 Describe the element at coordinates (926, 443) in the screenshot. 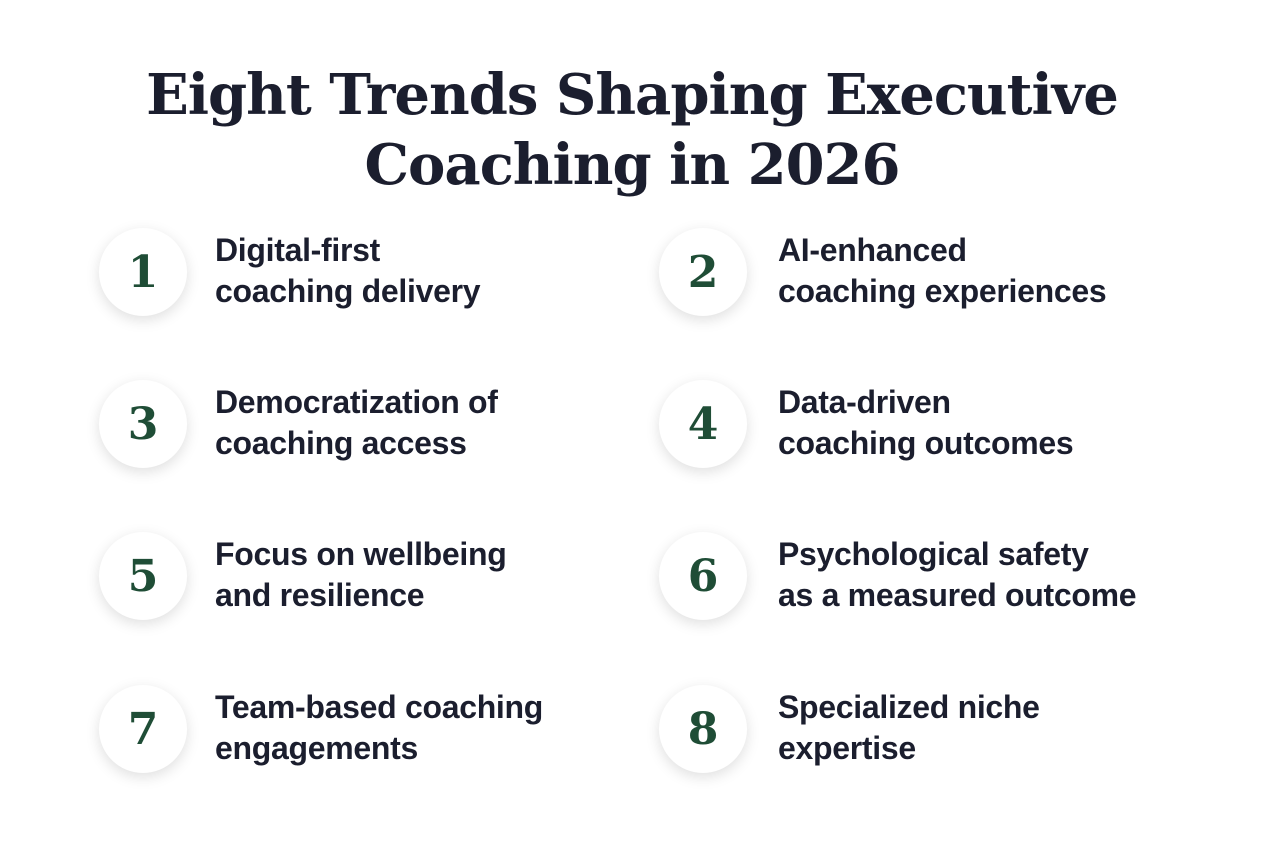

I see `item-label: coaching outcomes` at that location.